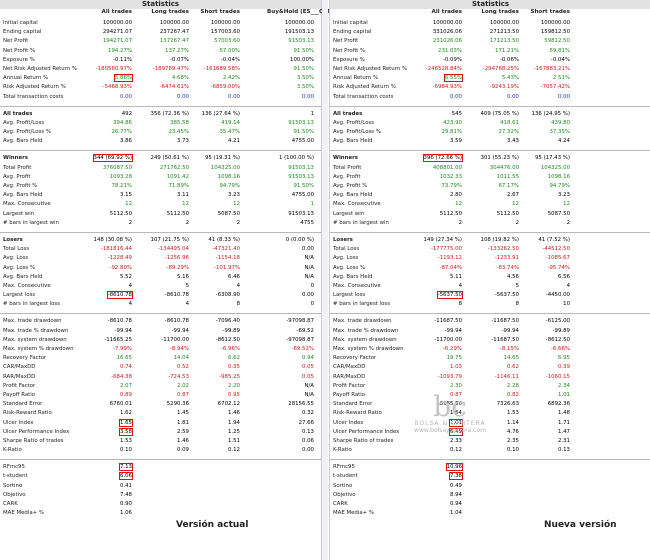  Describe the element at coordinates (550, 12) in the screenshot. I see `col-short-trades: Short trades` at that location.